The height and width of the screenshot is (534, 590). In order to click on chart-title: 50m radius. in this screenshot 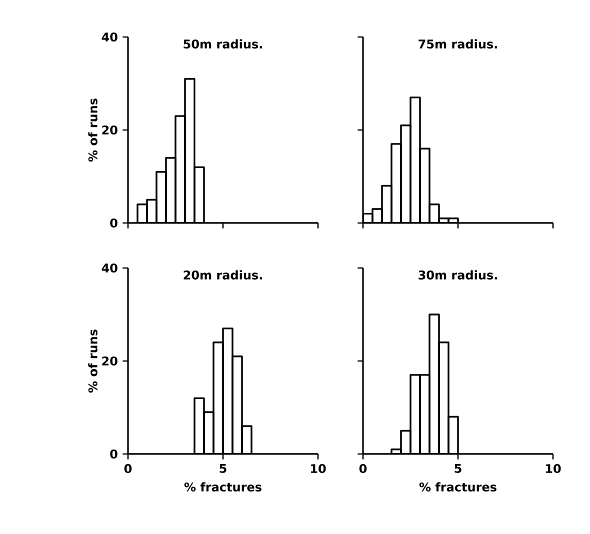, I will do `click(223, 44)`.